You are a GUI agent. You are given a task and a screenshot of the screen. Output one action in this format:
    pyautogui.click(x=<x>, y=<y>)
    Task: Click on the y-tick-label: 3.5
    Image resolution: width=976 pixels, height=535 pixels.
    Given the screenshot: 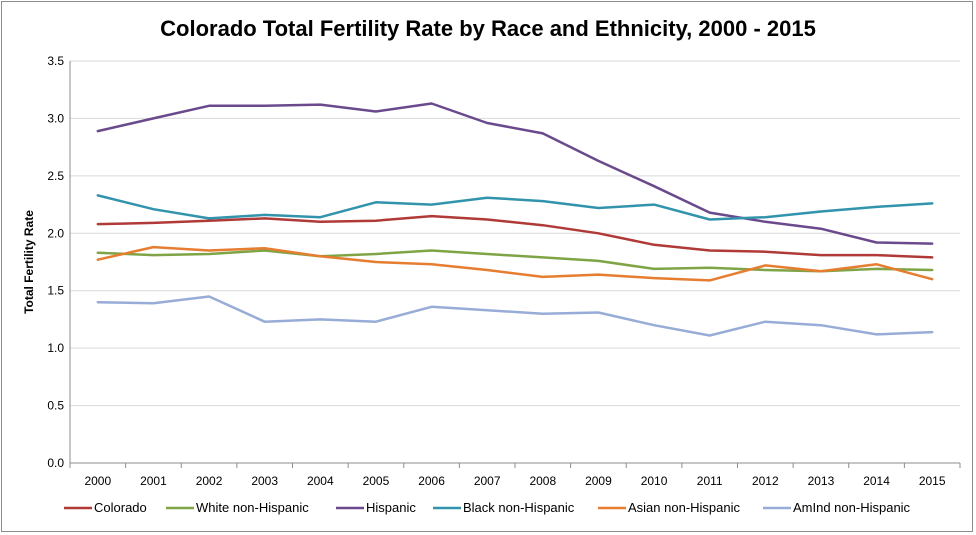 What is the action you would take?
    pyautogui.click(x=55, y=61)
    